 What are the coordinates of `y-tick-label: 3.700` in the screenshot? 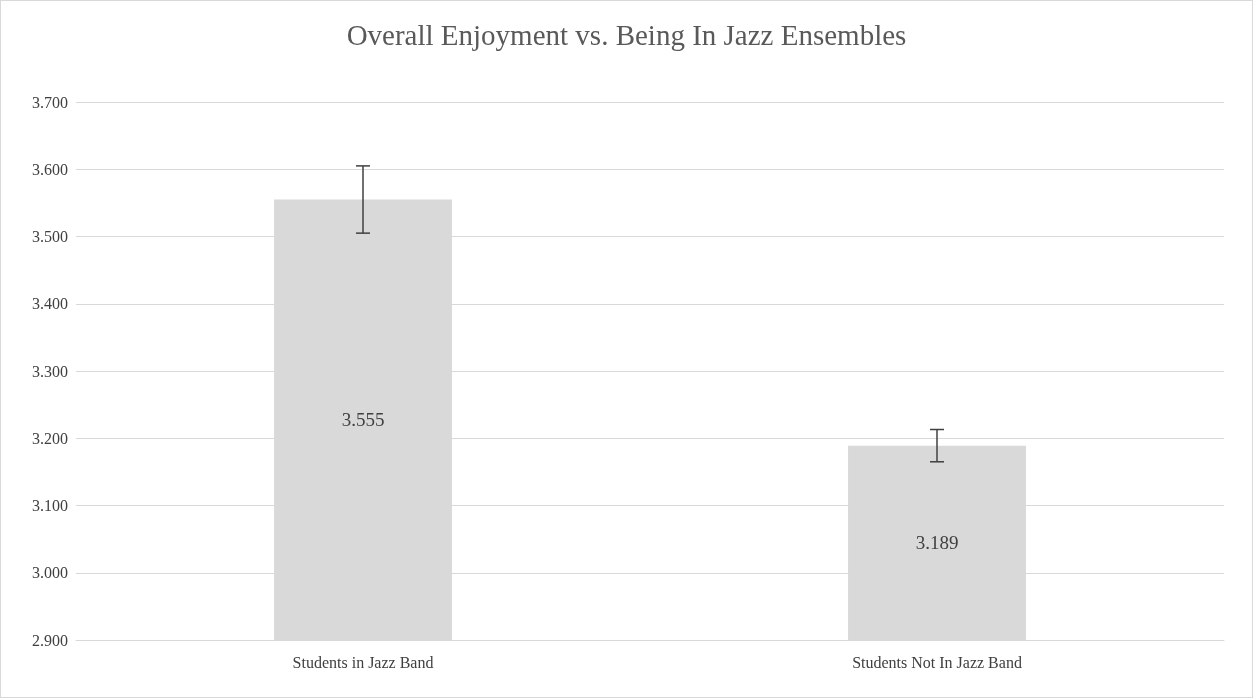 It's located at (50, 102).